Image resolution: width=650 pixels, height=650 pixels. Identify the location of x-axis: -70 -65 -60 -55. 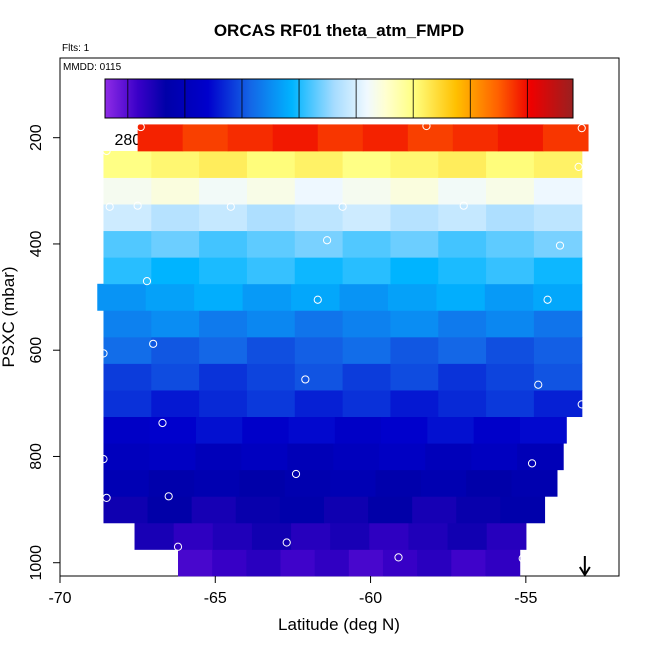
(292, 591).